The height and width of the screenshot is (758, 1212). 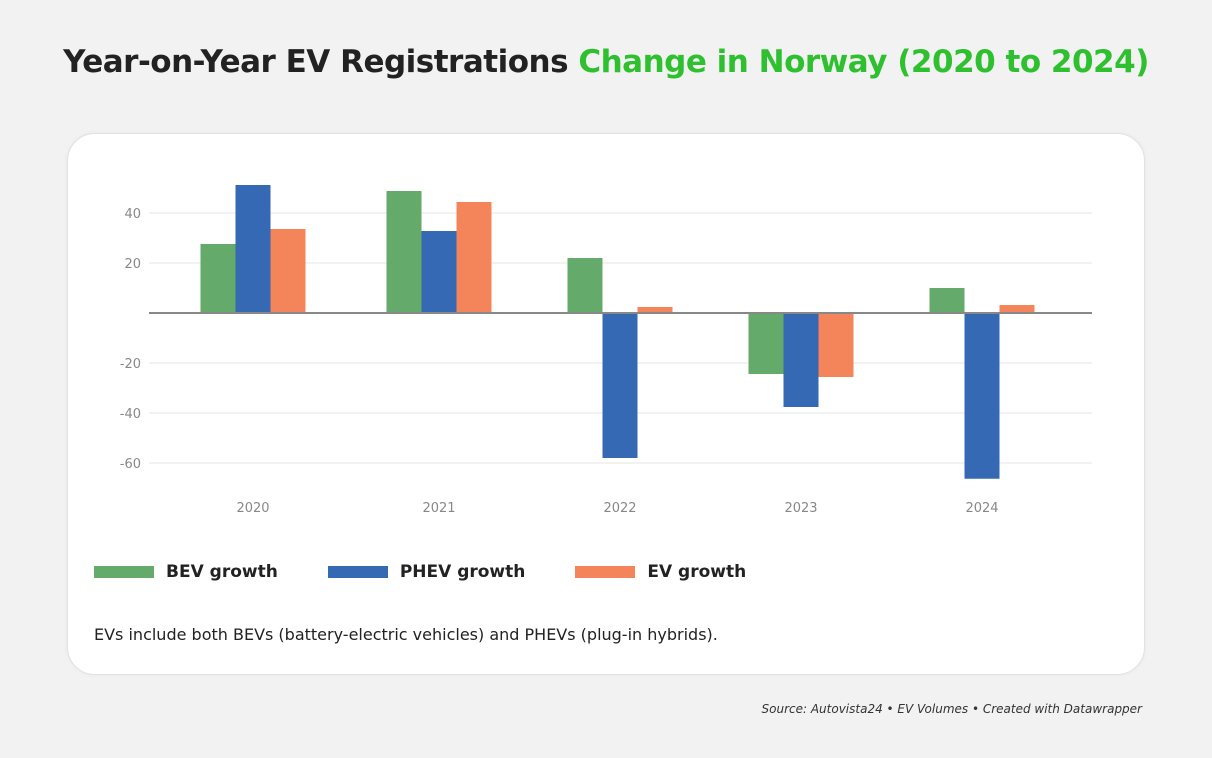 I want to click on title-accent: Change in Norway (2020 to 2024), so click(x=863, y=62).